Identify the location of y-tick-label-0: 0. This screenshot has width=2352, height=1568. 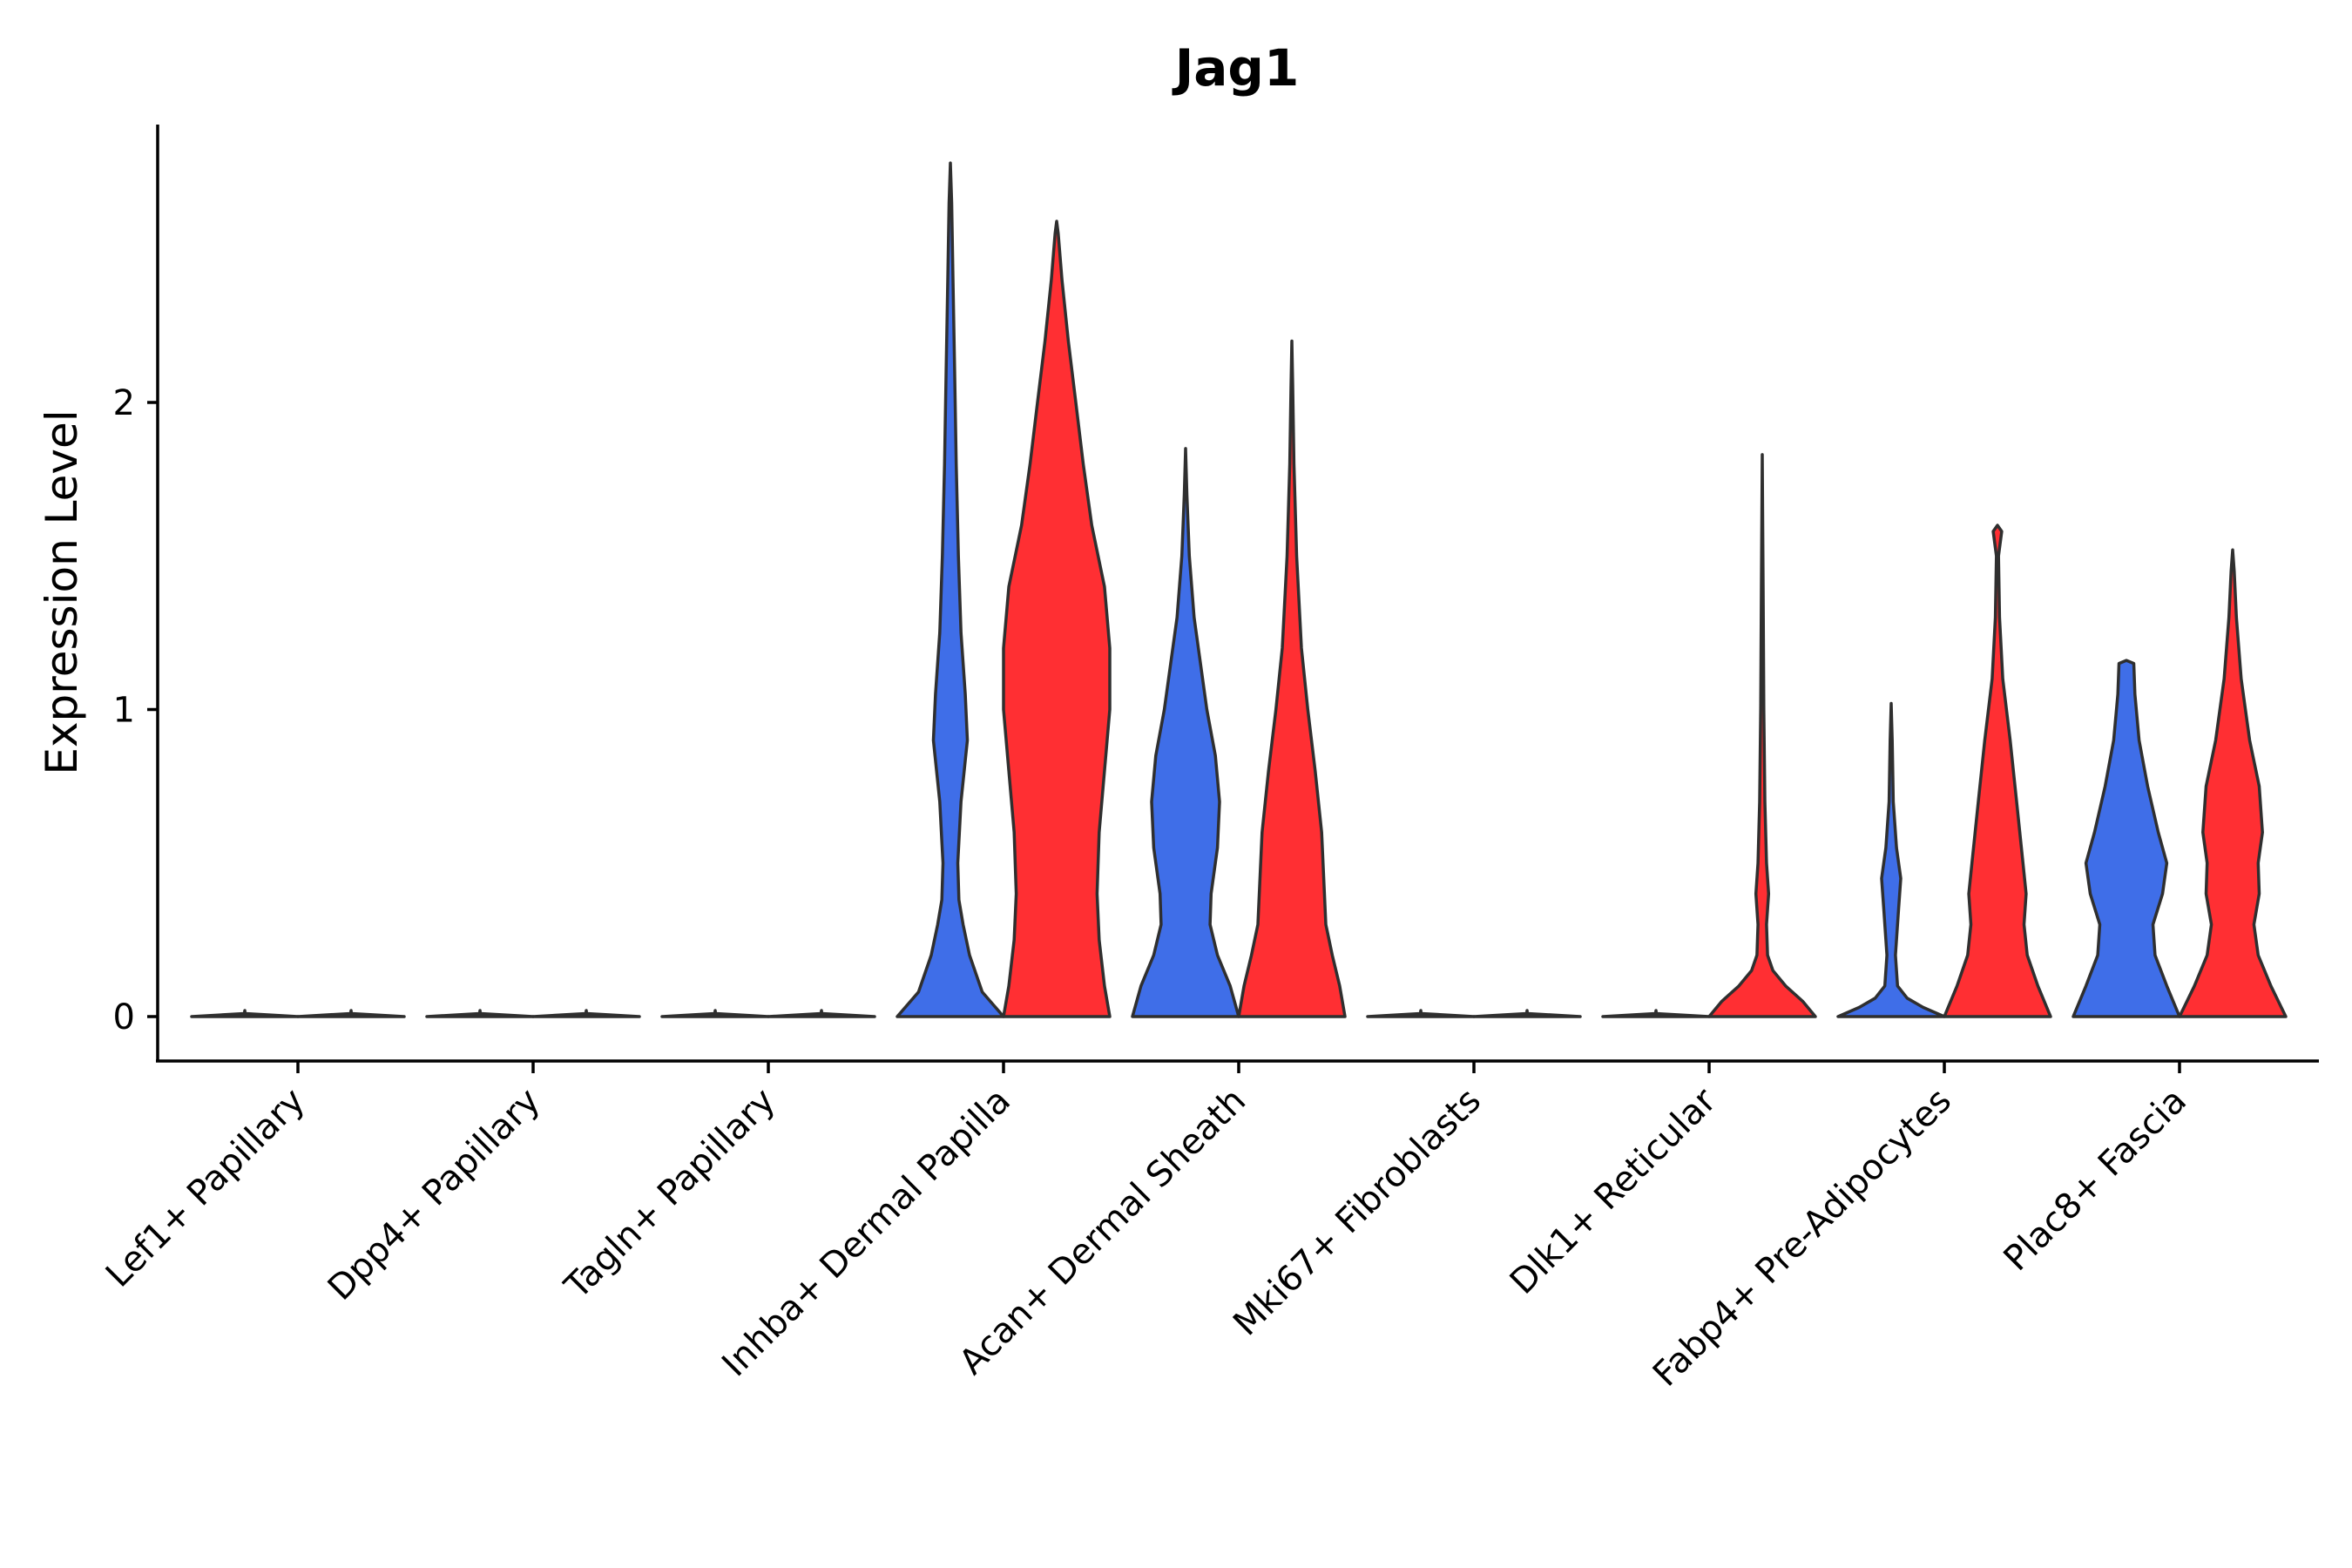
(124, 1017).